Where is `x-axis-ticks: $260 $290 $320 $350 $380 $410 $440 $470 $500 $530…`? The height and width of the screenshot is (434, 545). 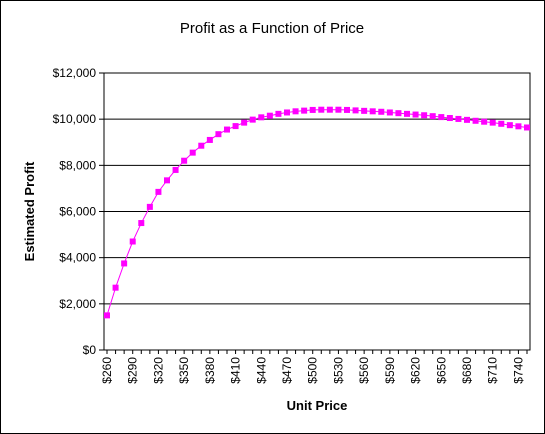 x-axis-ticks: $260 $290 $320 $350 $380 $410 $440 $470 $500 $530… is located at coordinates (314, 367).